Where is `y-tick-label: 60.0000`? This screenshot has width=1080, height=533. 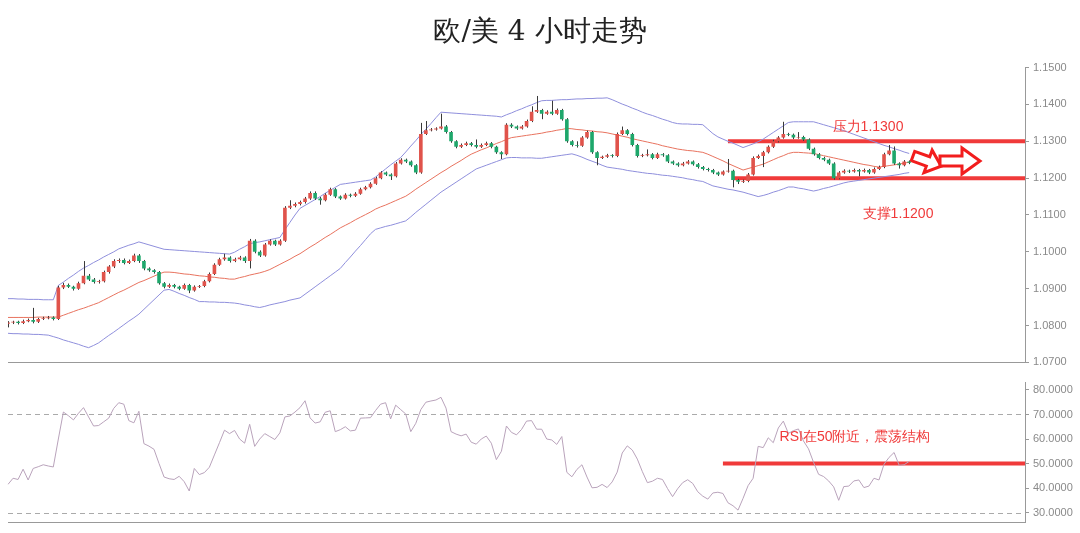
y-tick-label: 60.0000 is located at coordinates (1053, 438).